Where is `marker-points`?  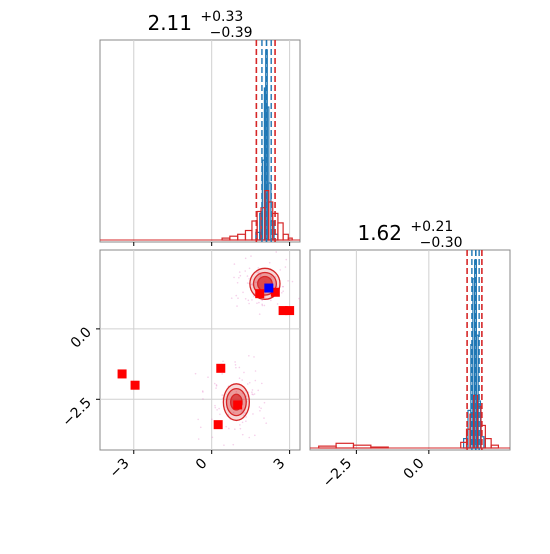 marker-points is located at coordinates (206, 356).